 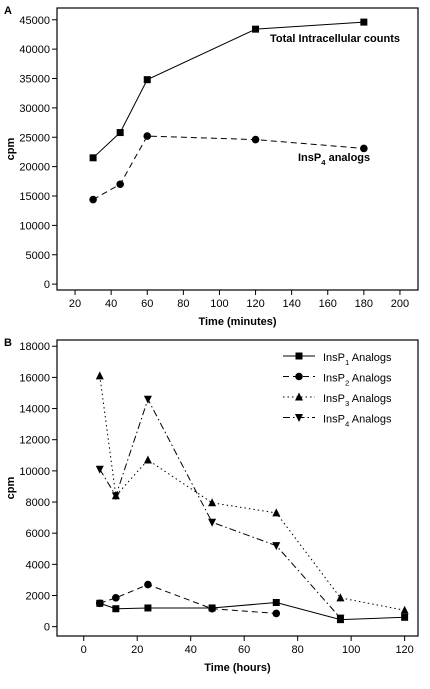 What do you see at coordinates (364, 304) in the screenshot?
I see `x-tick-label: 180` at bounding box center [364, 304].